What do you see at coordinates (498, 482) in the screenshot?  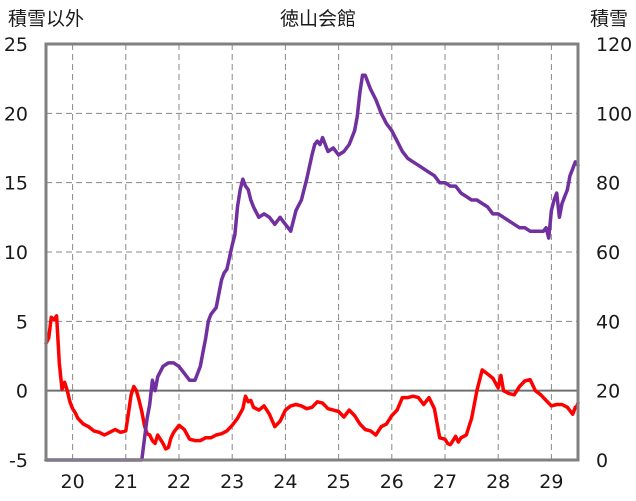 I see `x-tick-label: 28` at bounding box center [498, 482].